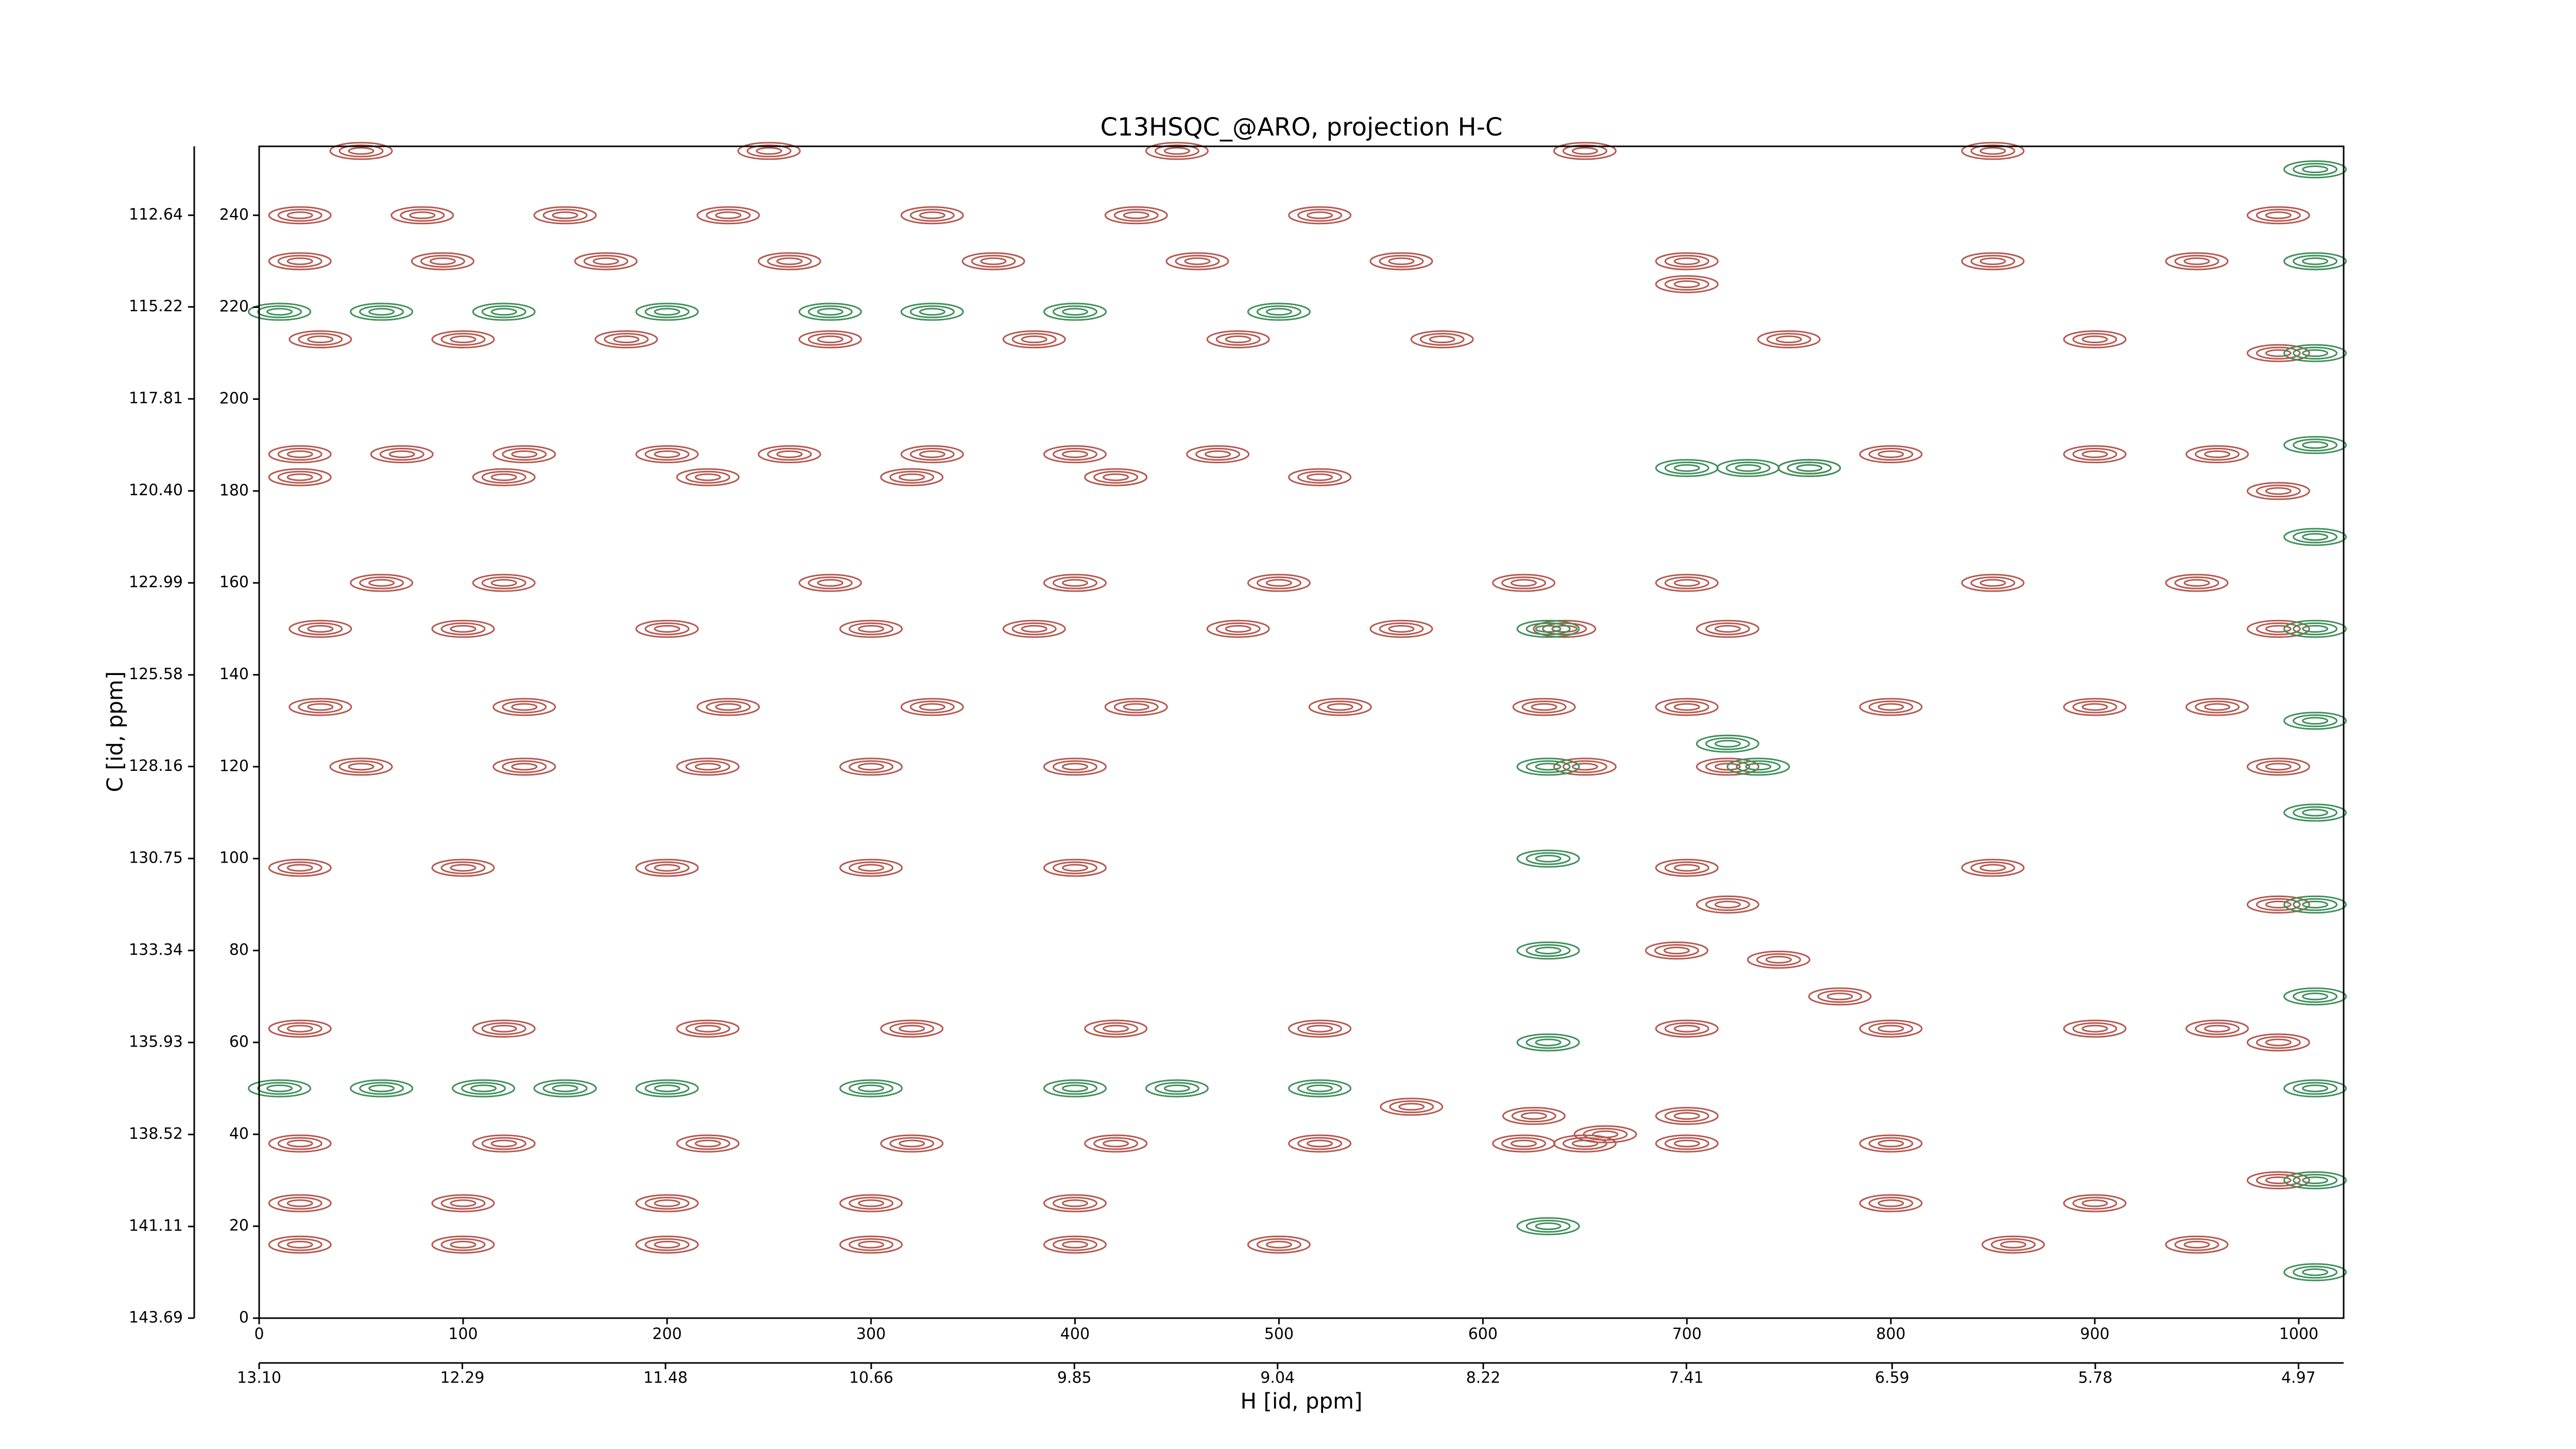 The height and width of the screenshot is (1449, 2576). I want to click on x2-tick-label: 9.04, so click(1277, 1378).